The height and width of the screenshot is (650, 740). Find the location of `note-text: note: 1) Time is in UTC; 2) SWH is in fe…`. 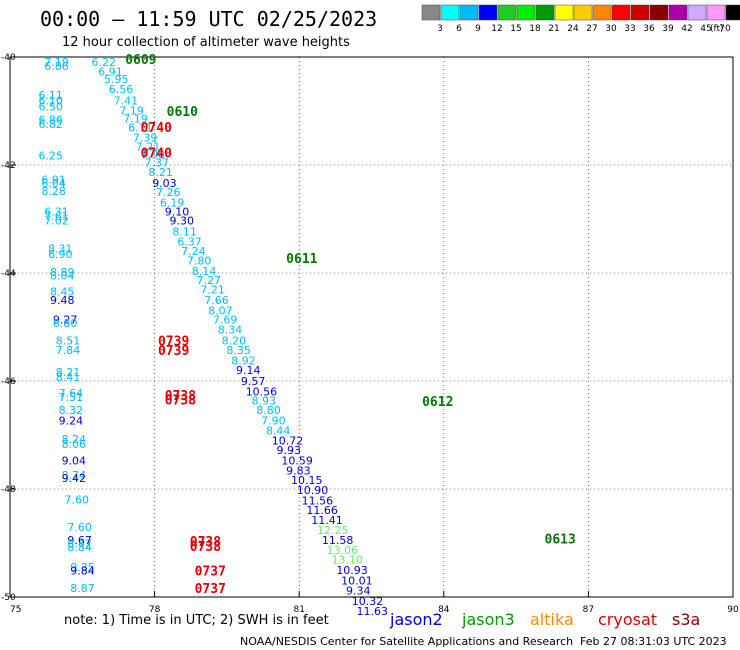

note-text: note: 1) Time is in UTC; 2) SWH is in fe… is located at coordinates (196, 620).